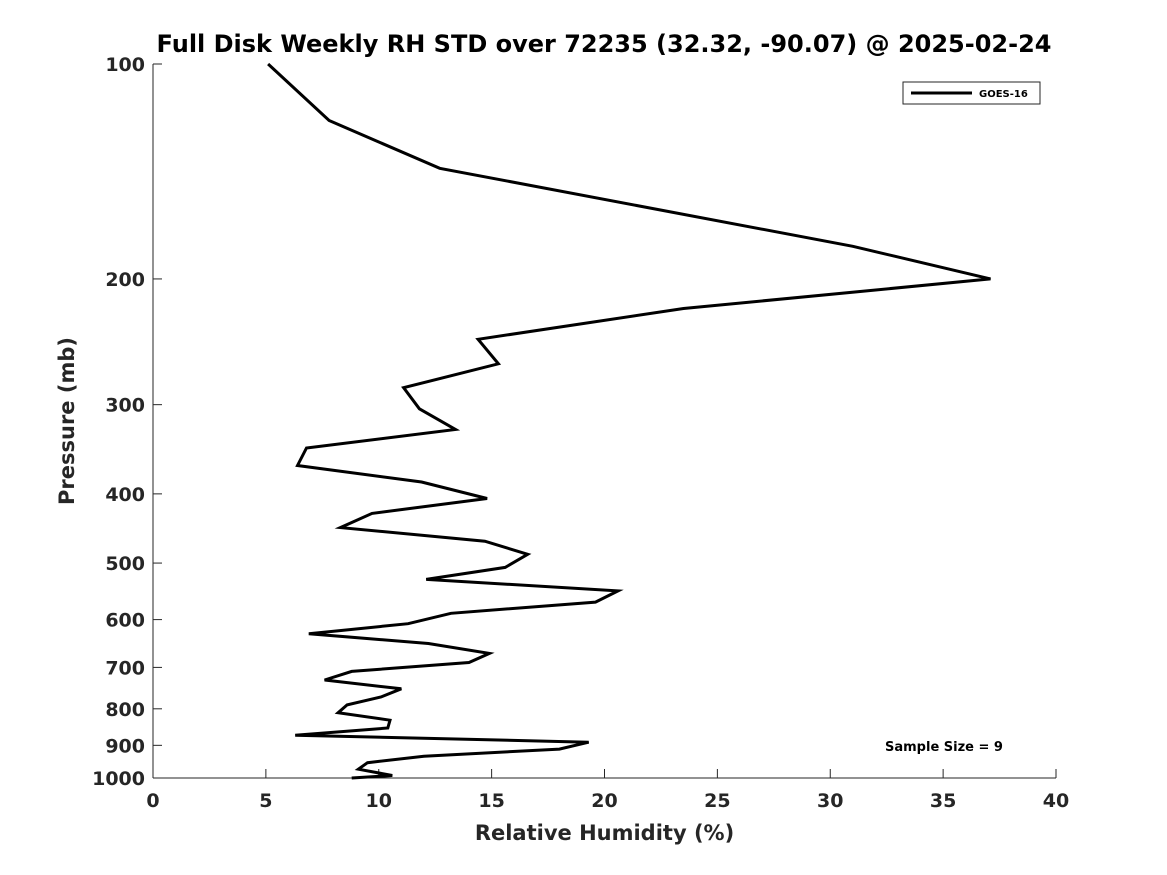 The height and width of the screenshot is (875, 1167). I want to click on legend: GOES-16, so click(971, 93).